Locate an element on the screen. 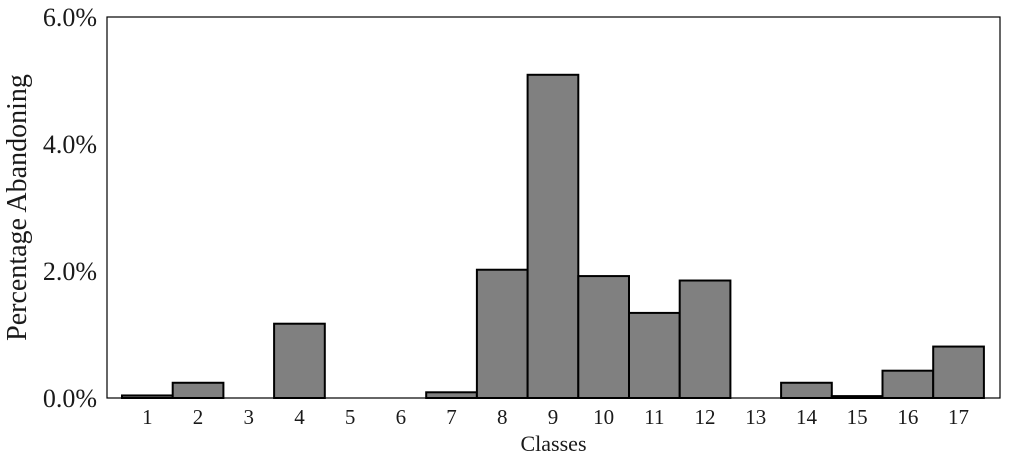 The height and width of the screenshot is (455, 1014). x-tick-label-13: 13 is located at coordinates (755, 417).